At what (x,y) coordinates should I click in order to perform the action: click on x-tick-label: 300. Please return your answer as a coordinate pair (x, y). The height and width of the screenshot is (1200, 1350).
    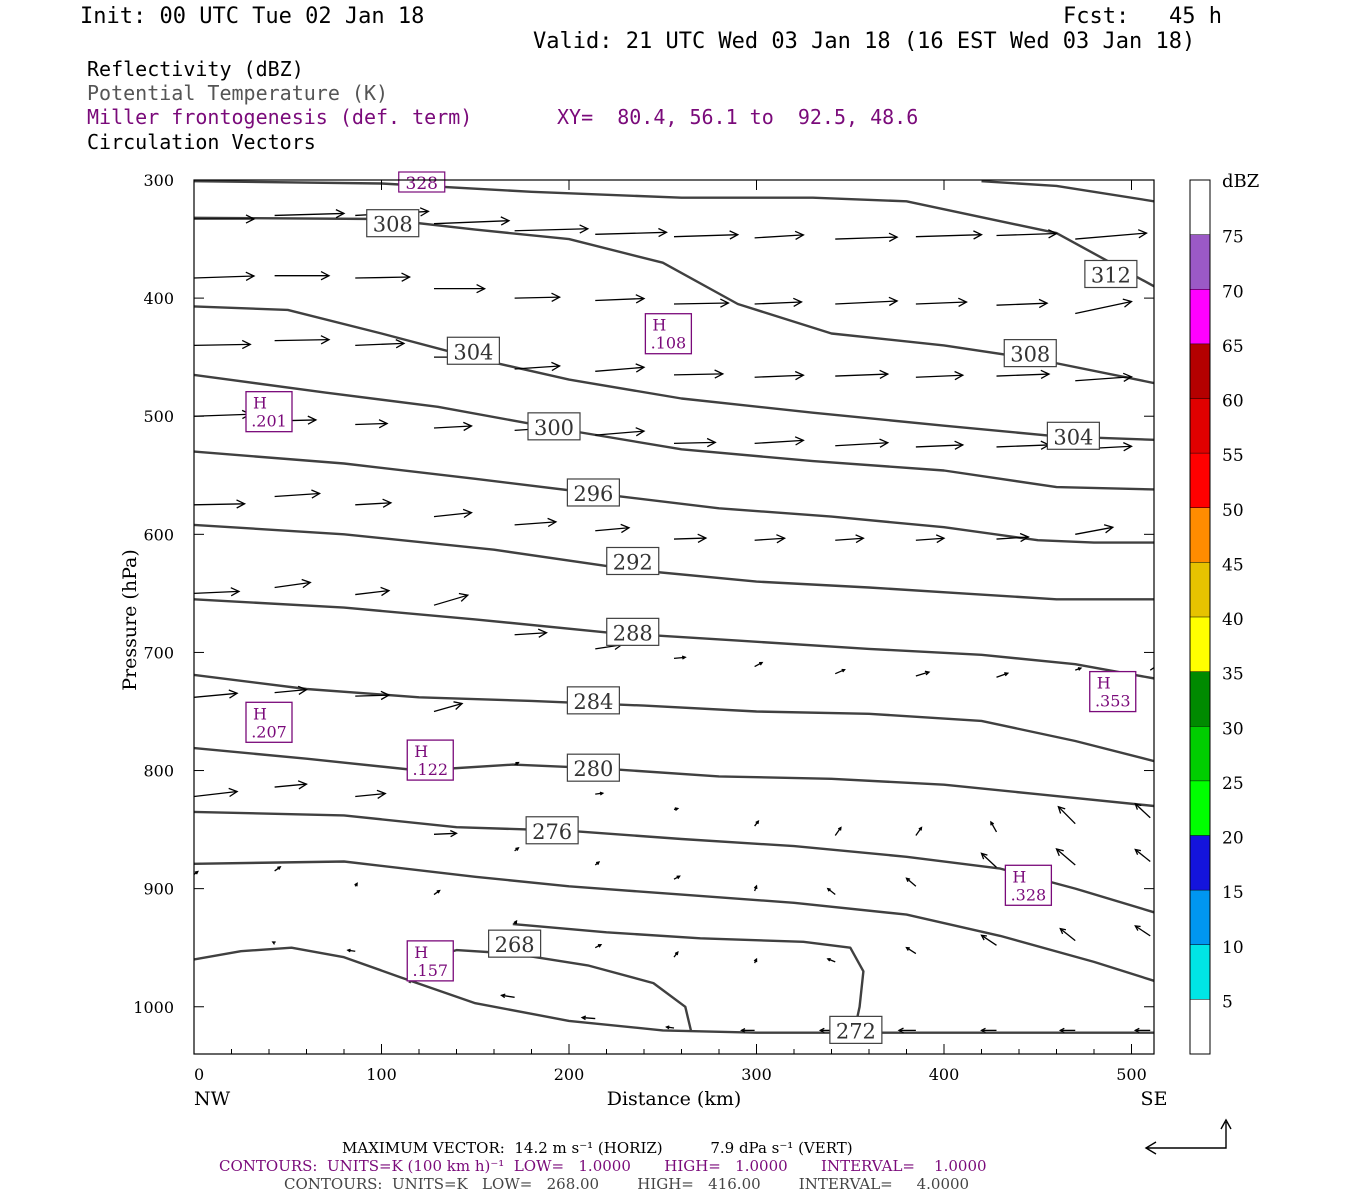
    Looking at the image, I should click on (756, 1074).